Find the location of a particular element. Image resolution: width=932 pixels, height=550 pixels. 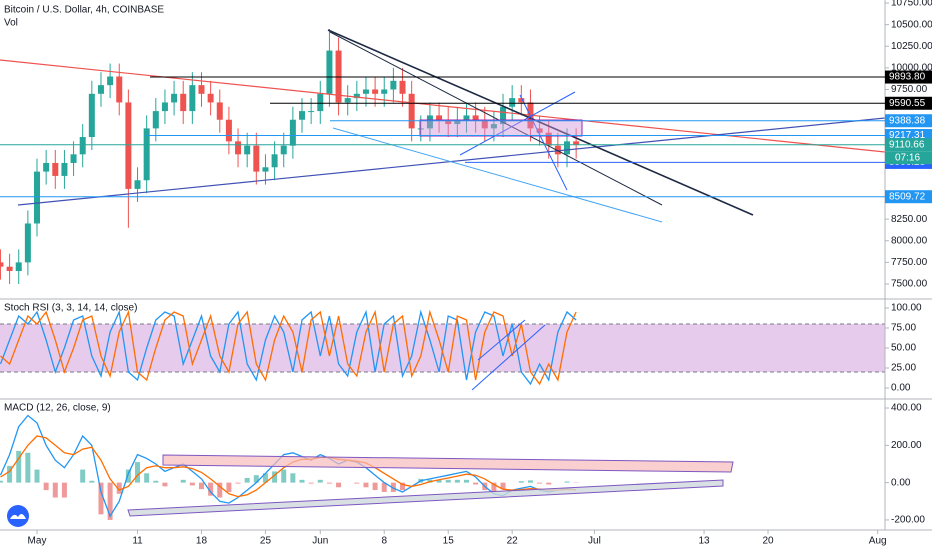

x-tick-label: 13 is located at coordinates (705, 541).